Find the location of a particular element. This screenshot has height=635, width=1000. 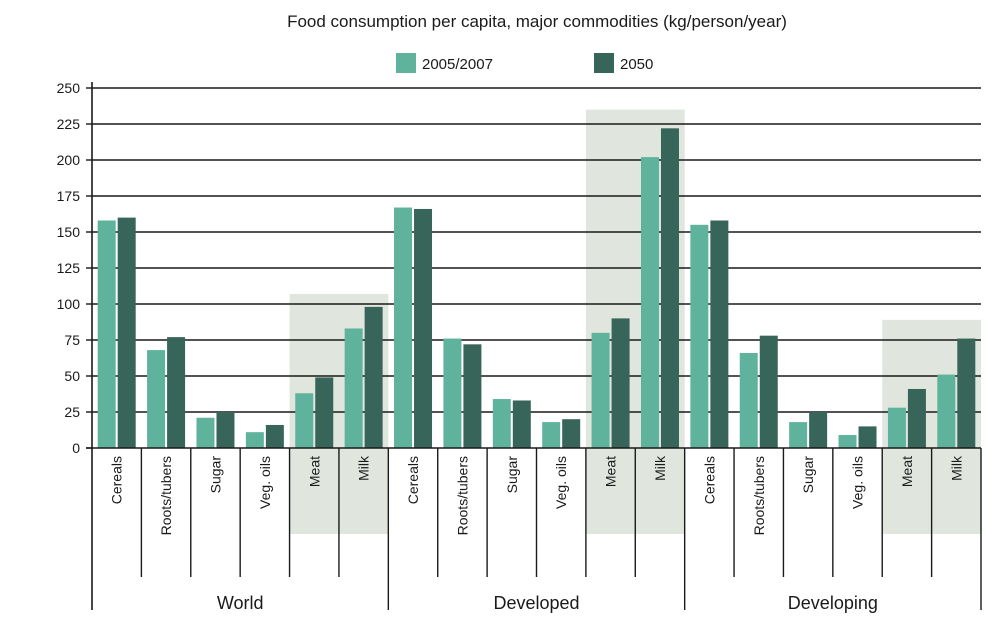

category-label-developed-sugar: Sugar is located at coordinates (512, 475).